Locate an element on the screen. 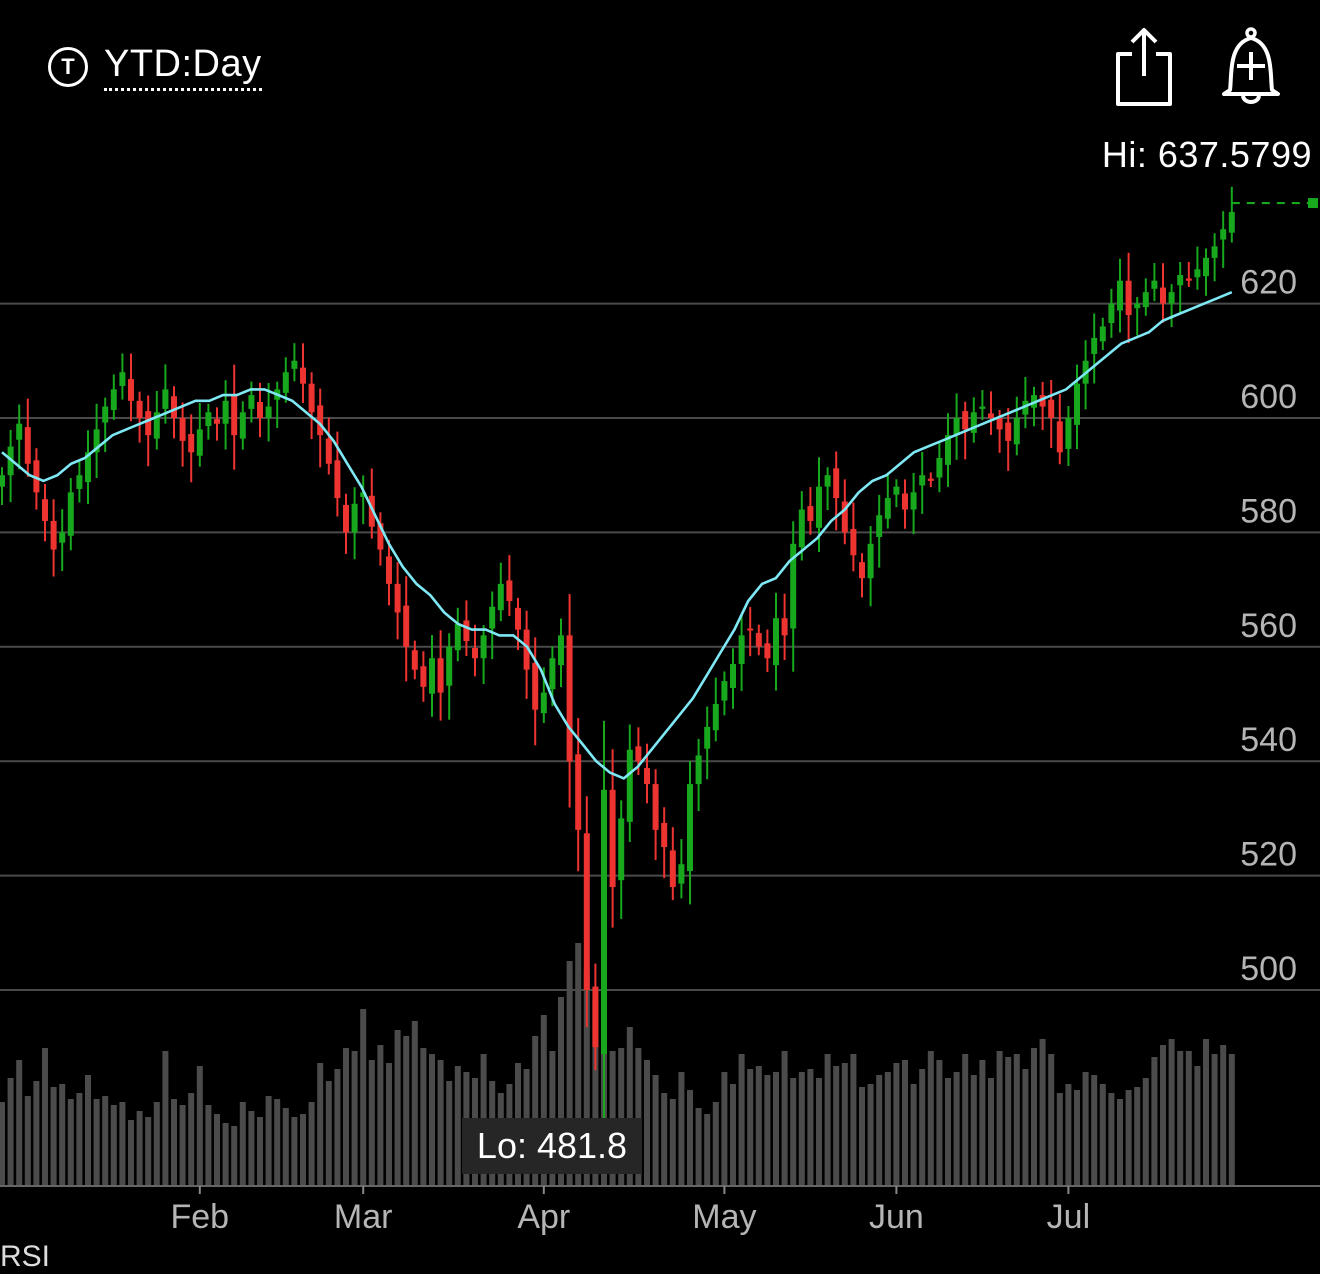 This screenshot has width=1320, height=1274. share-button is located at coordinates (1144, 69).